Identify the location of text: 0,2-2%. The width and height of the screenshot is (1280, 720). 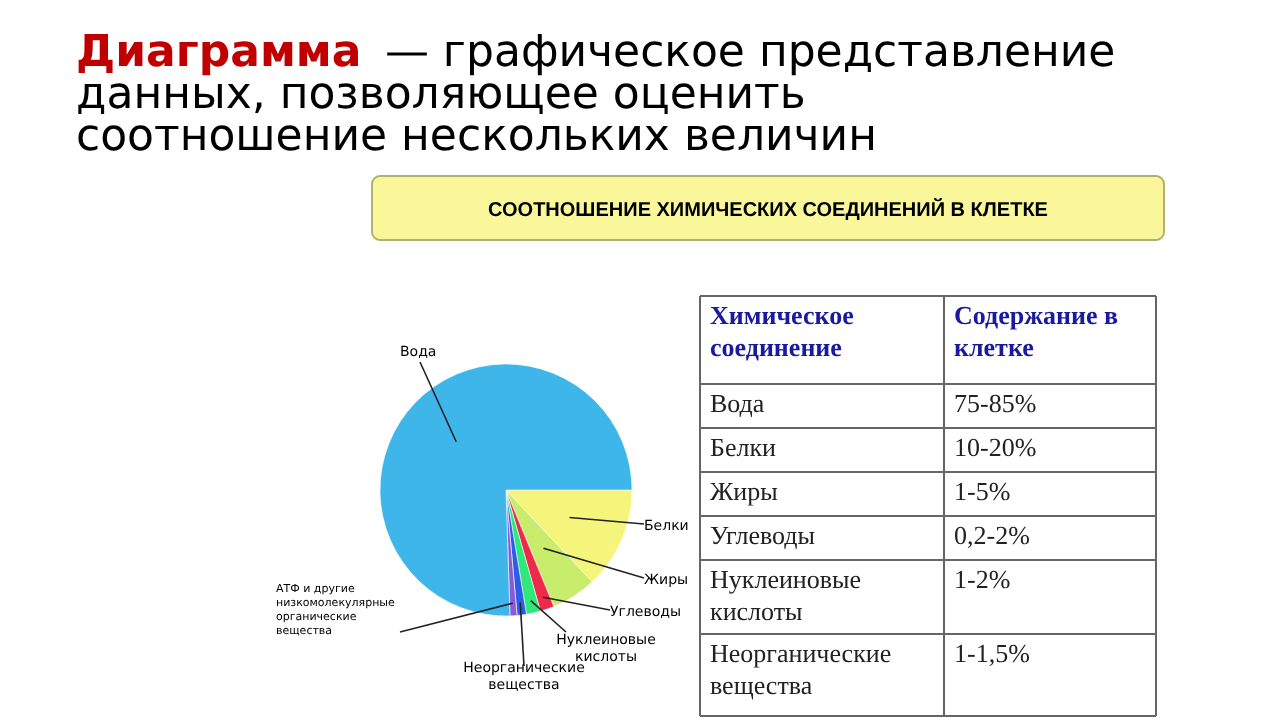
(992, 535).